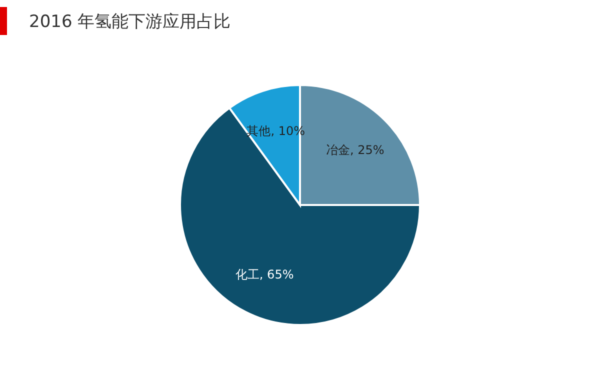 Image resolution: width=600 pixels, height=383 pixels. What do you see at coordinates (130, 21) in the screenshot?
I see `chart-title: 2016 年氢能下游应用占比` at bounding box center [130, 21].